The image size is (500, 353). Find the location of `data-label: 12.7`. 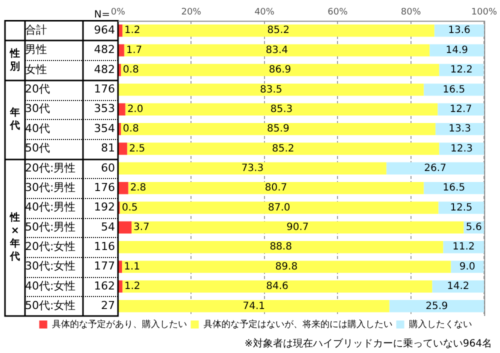

data-label: 12.7 is located at coordinates (461, 109).